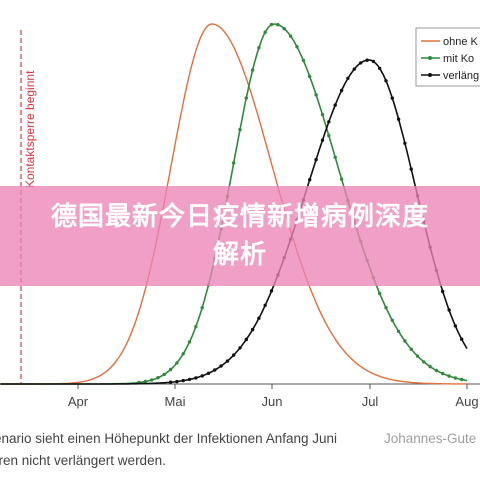  What do you see at coordinates (78, 401) in the screenshot?
I see `x-tick-label: Apr` at bounding box center [78, 401].